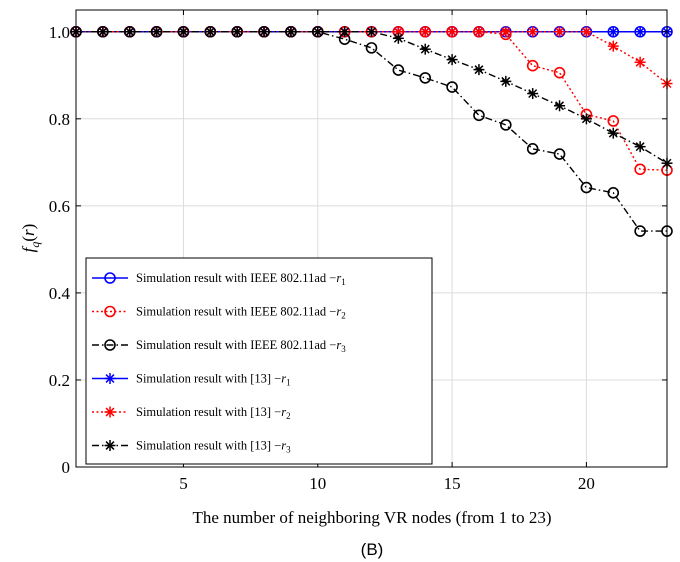  What do you see at coordinates (452, 483) in the screenshot?
I see `x-tick-label: 15` at bounding box center [452, 483].